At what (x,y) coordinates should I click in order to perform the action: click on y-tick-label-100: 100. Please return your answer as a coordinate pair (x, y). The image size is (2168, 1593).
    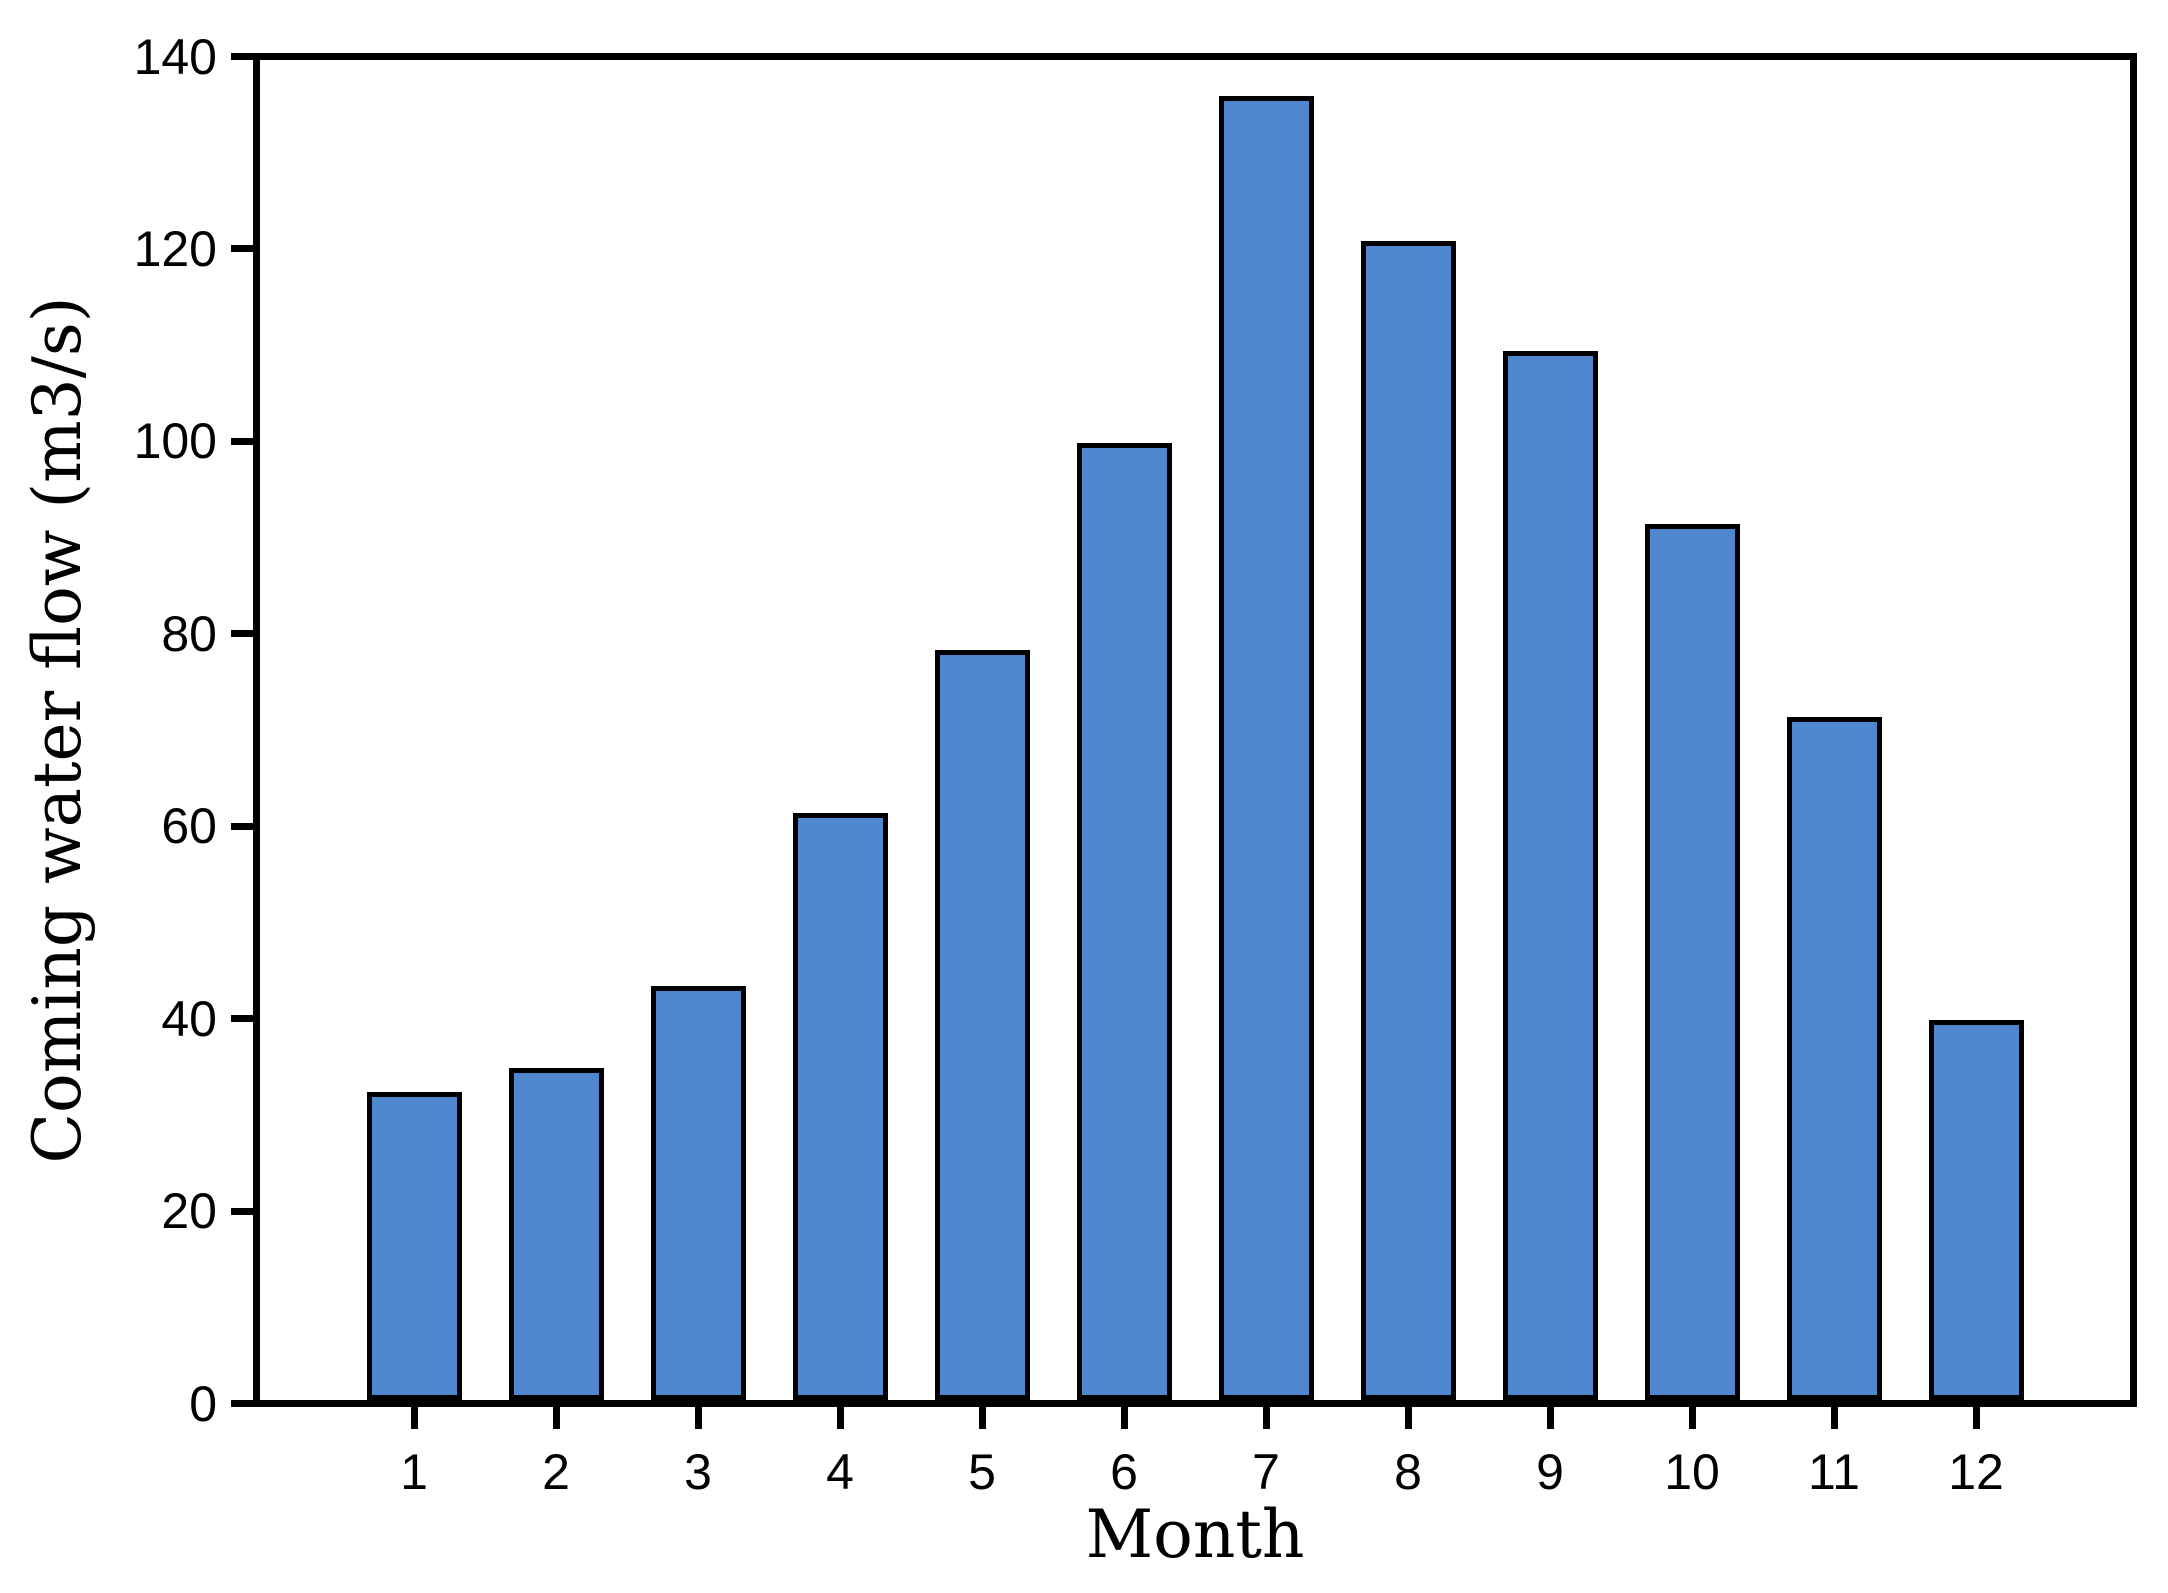
    Looking at the image, I should click on (175, 441).